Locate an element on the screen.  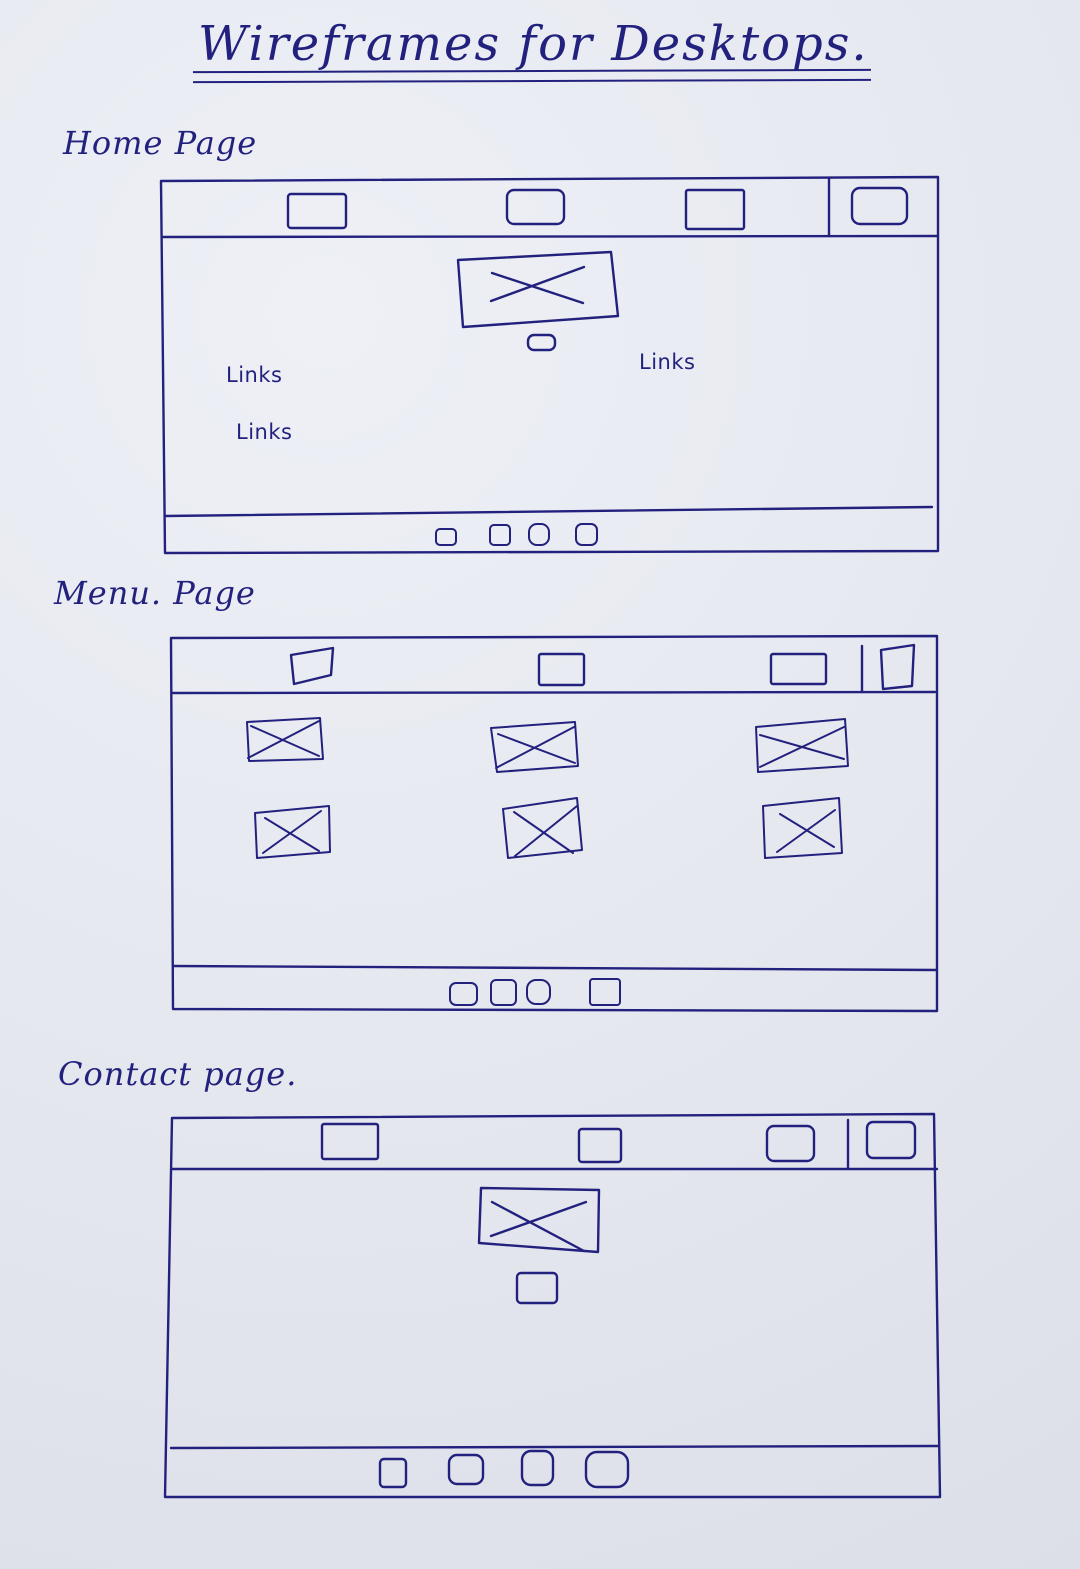
home-link-left-top: Links is located at coordinates (254, 375).